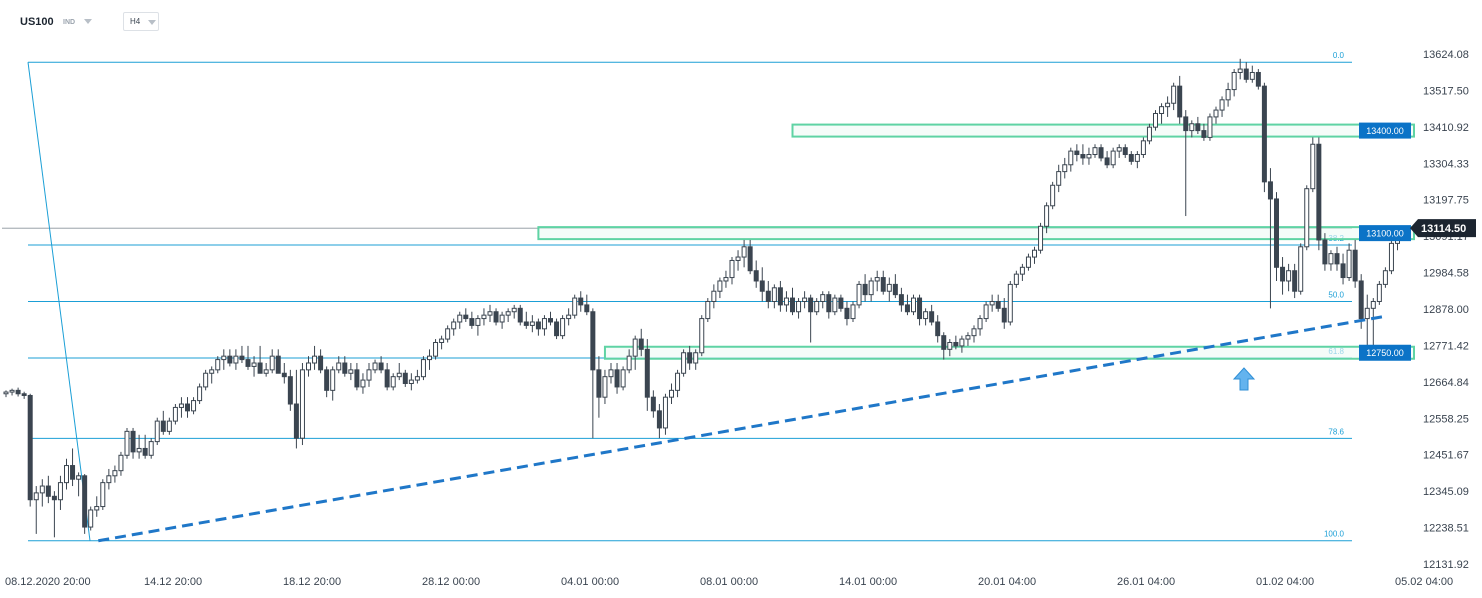 This screenshot has width=1482, height=598. I want to click on timeframe-select: H4, so click(141, 21).